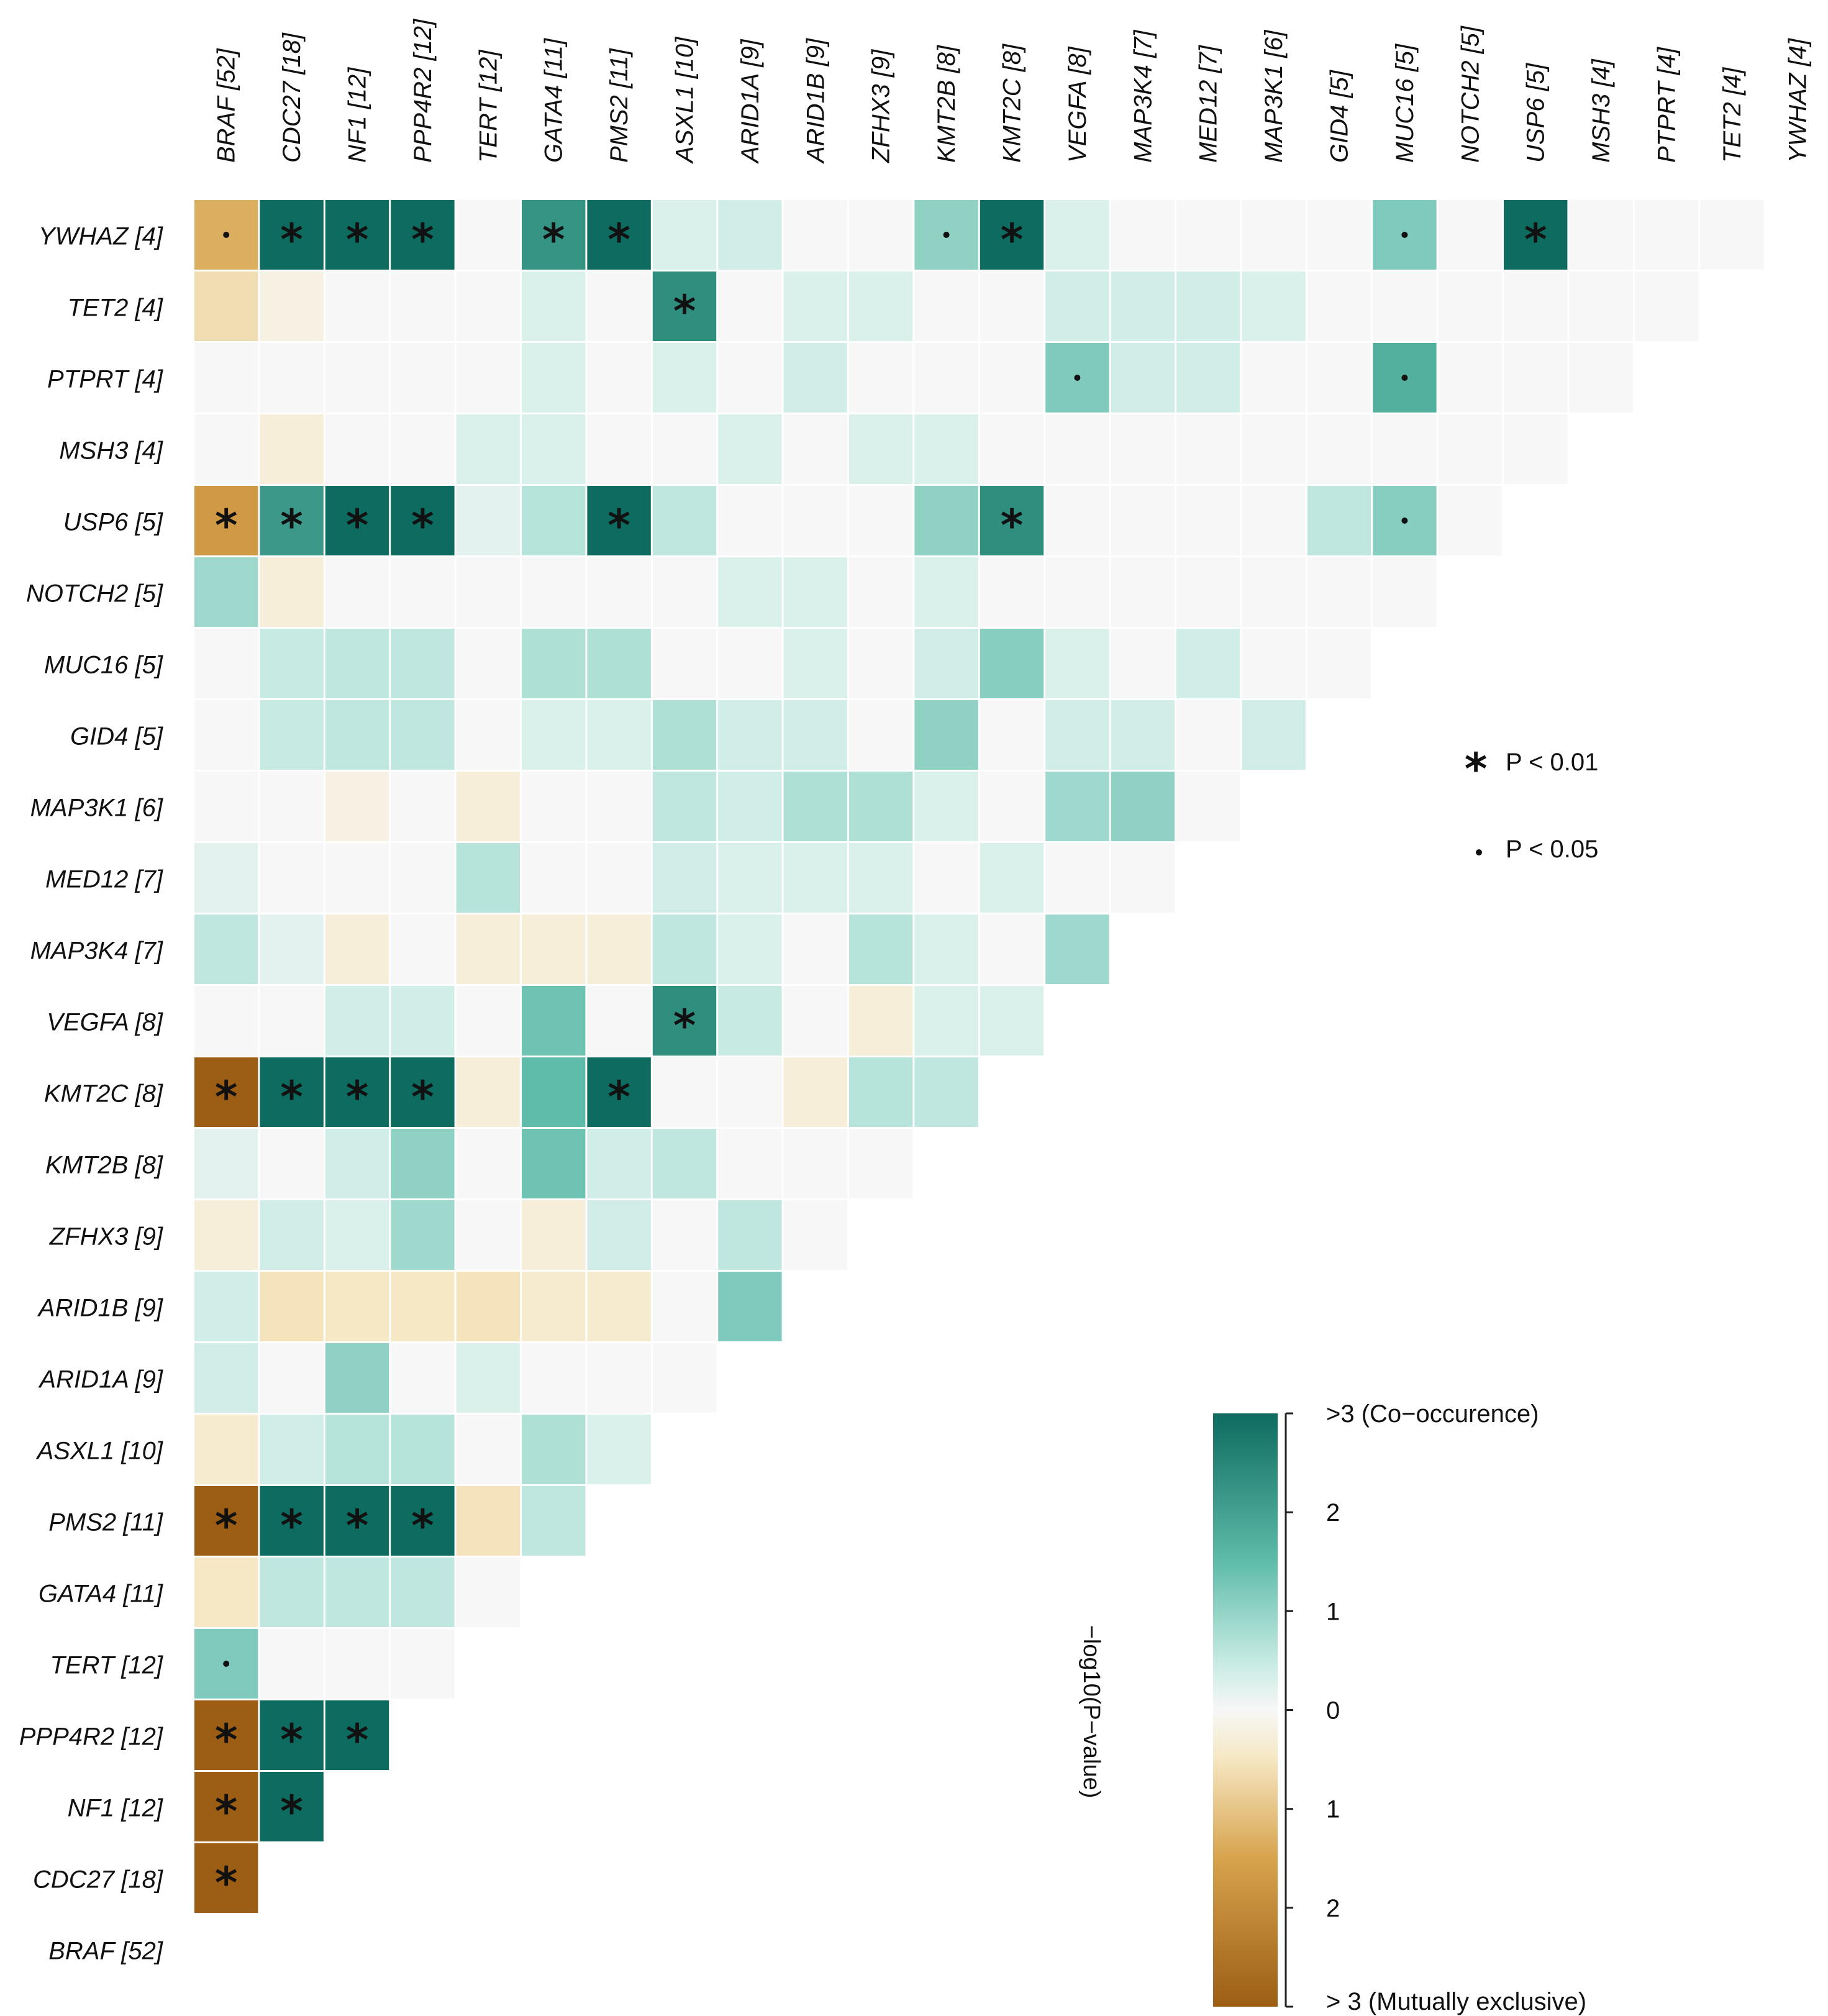  What do you see at coordinates (1797, 100) in the screenshot?
I see `column-label: YWHAZ [4]` at bounding box center [1797, 100].